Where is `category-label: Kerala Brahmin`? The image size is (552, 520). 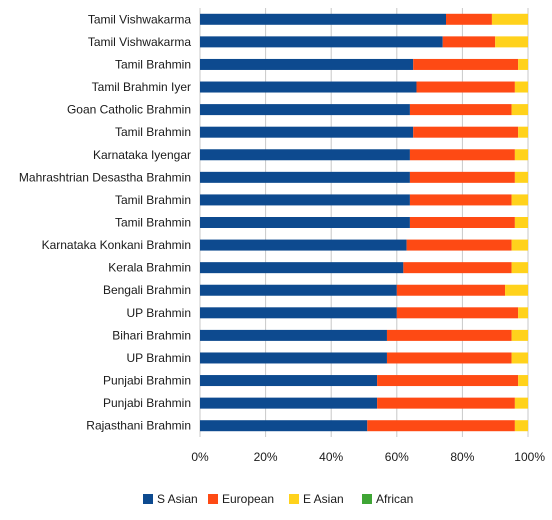 category-label: Kerala Brahmin is located at coordinates (149, 268).